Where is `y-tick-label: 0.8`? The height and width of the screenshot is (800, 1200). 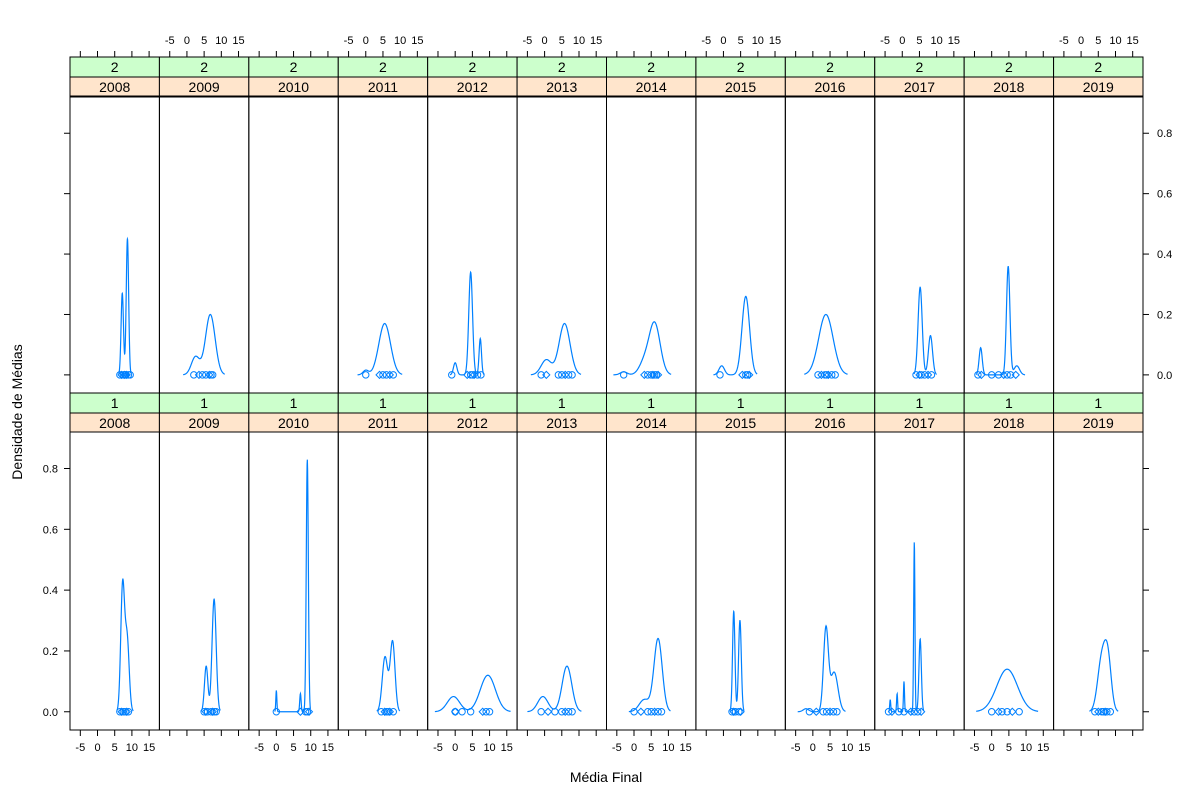
y-tick-label: 0.8 is located at coordinates (50, 469).